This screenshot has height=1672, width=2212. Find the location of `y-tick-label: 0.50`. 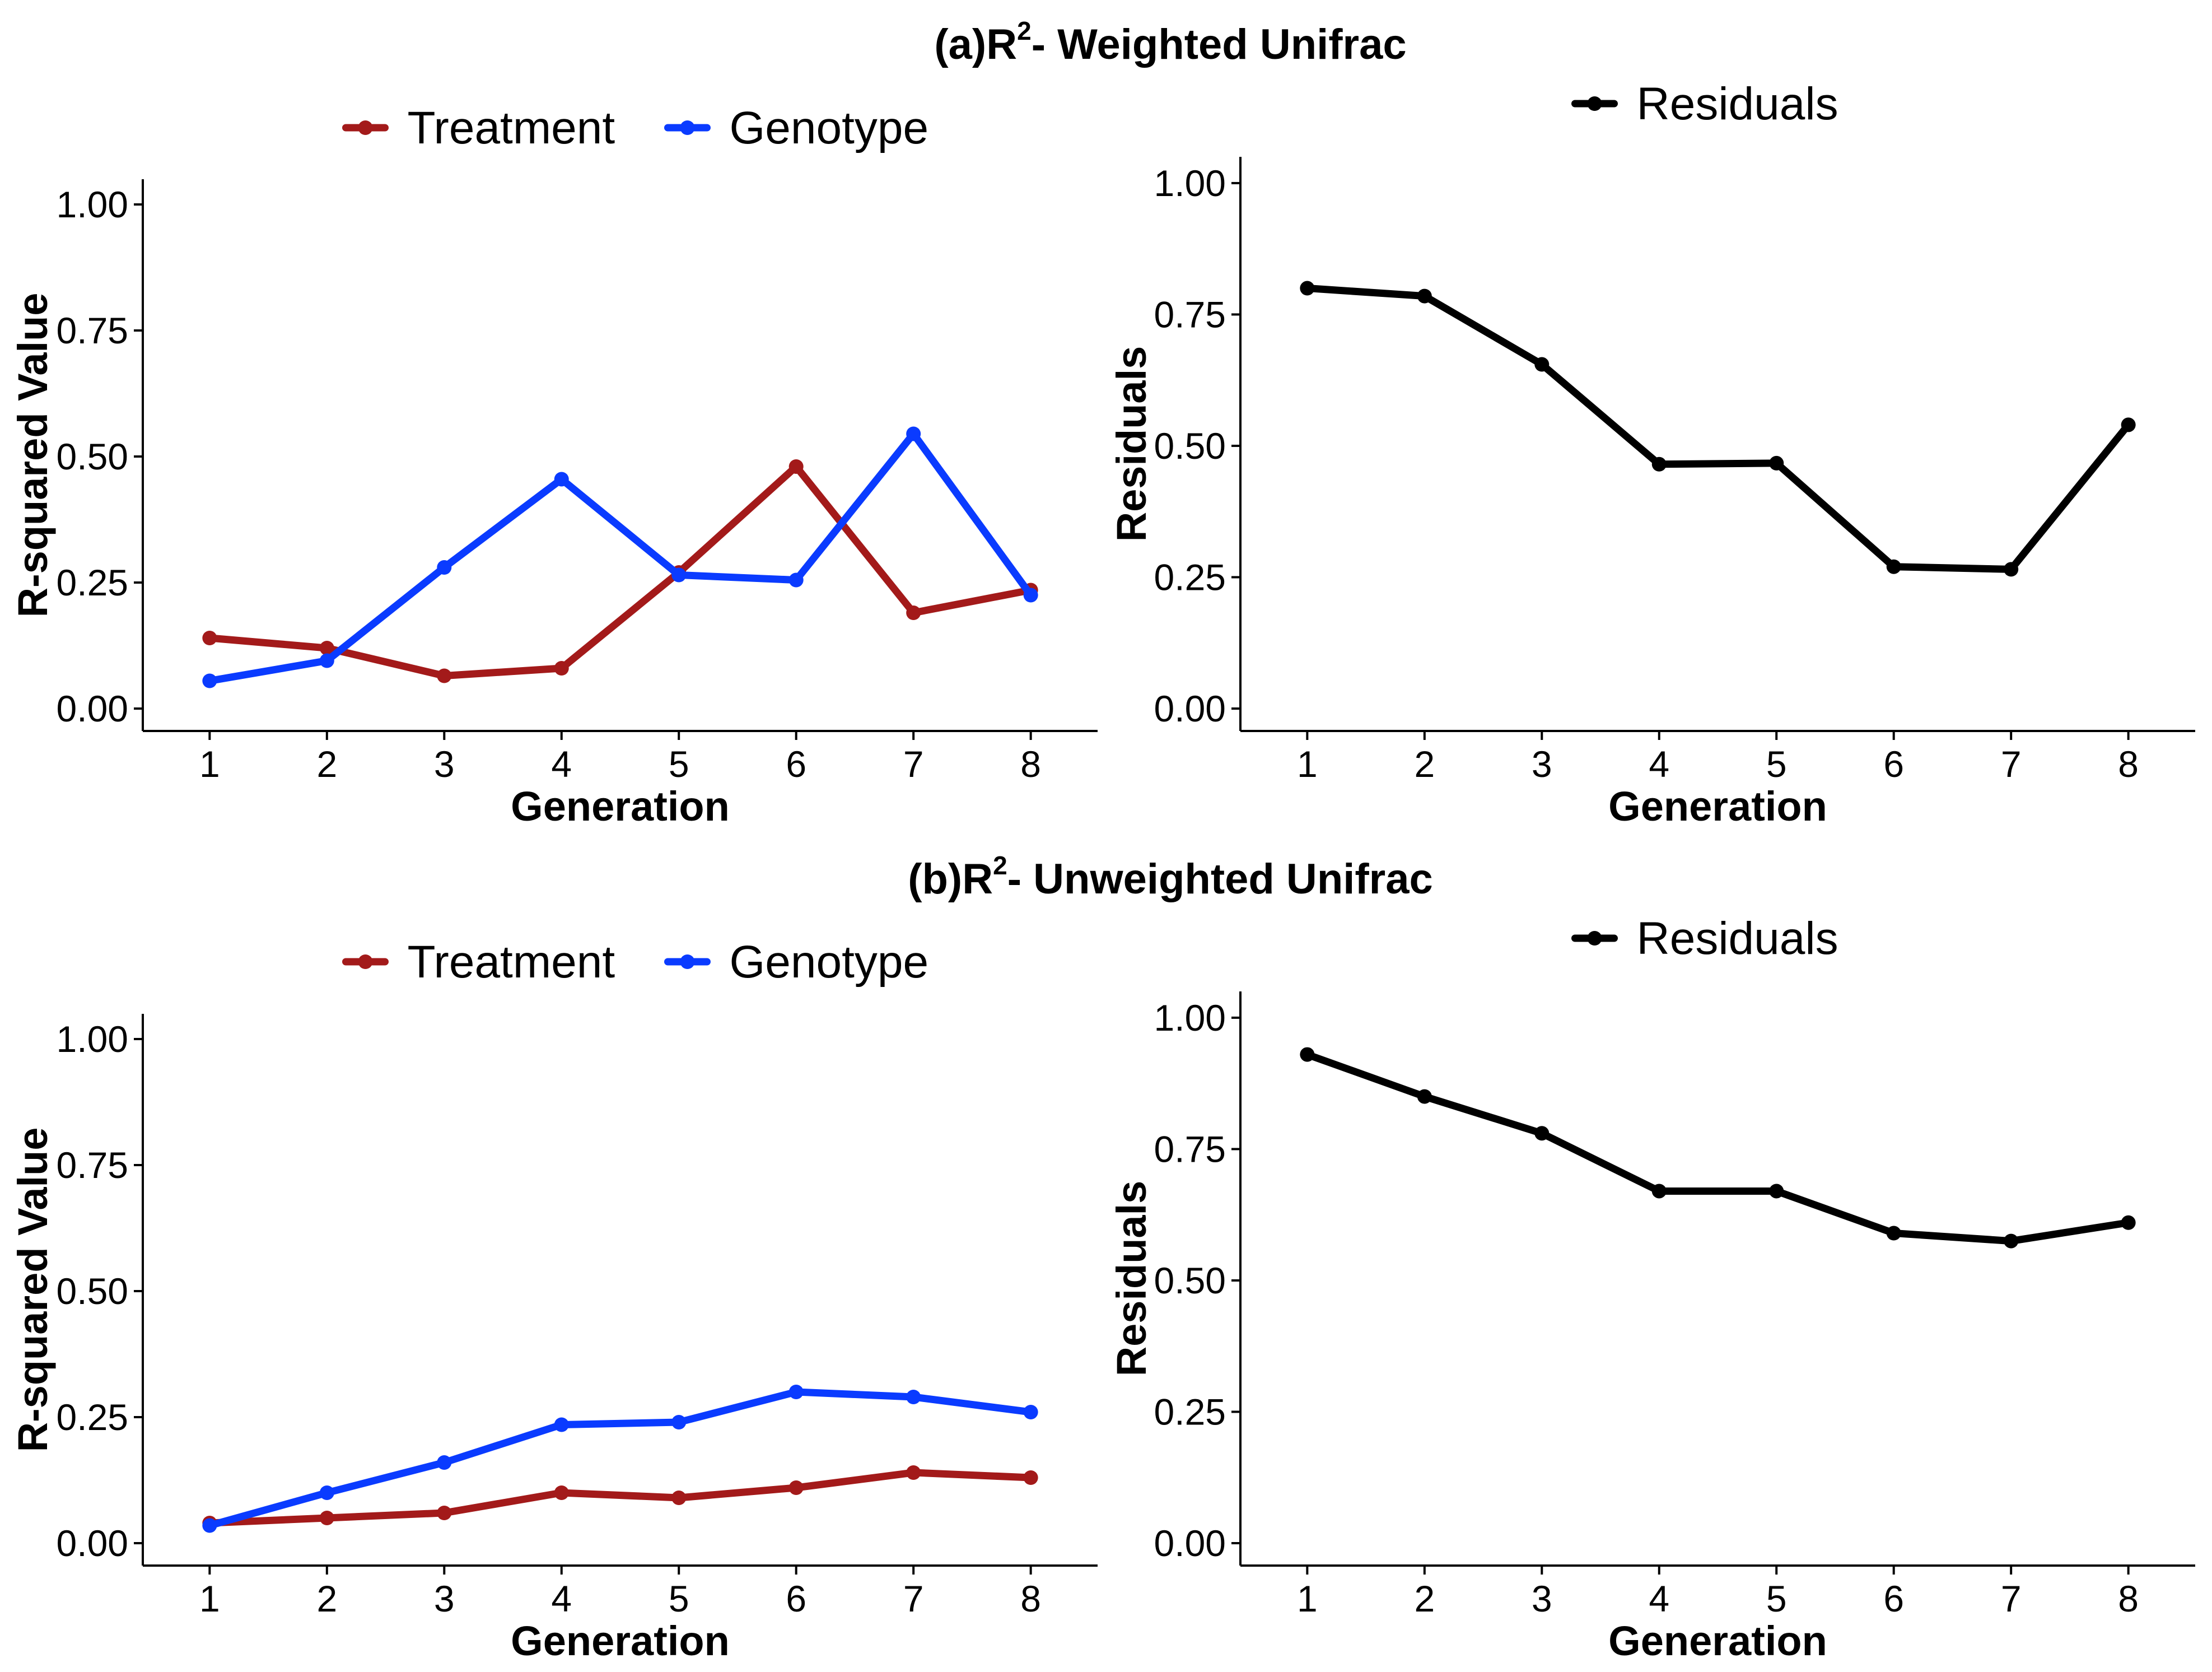

y-tick-label: 0.50 is located at coordinates (1190, 1280).